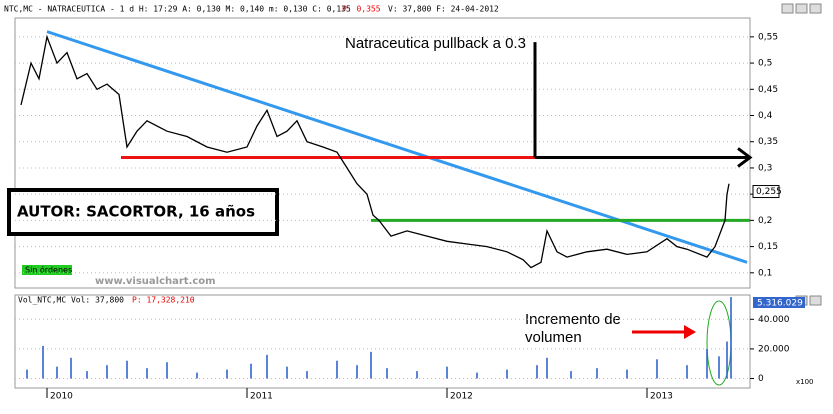 The image size is (833, 414). I want to click on vol-close-button, so click(815, 300).